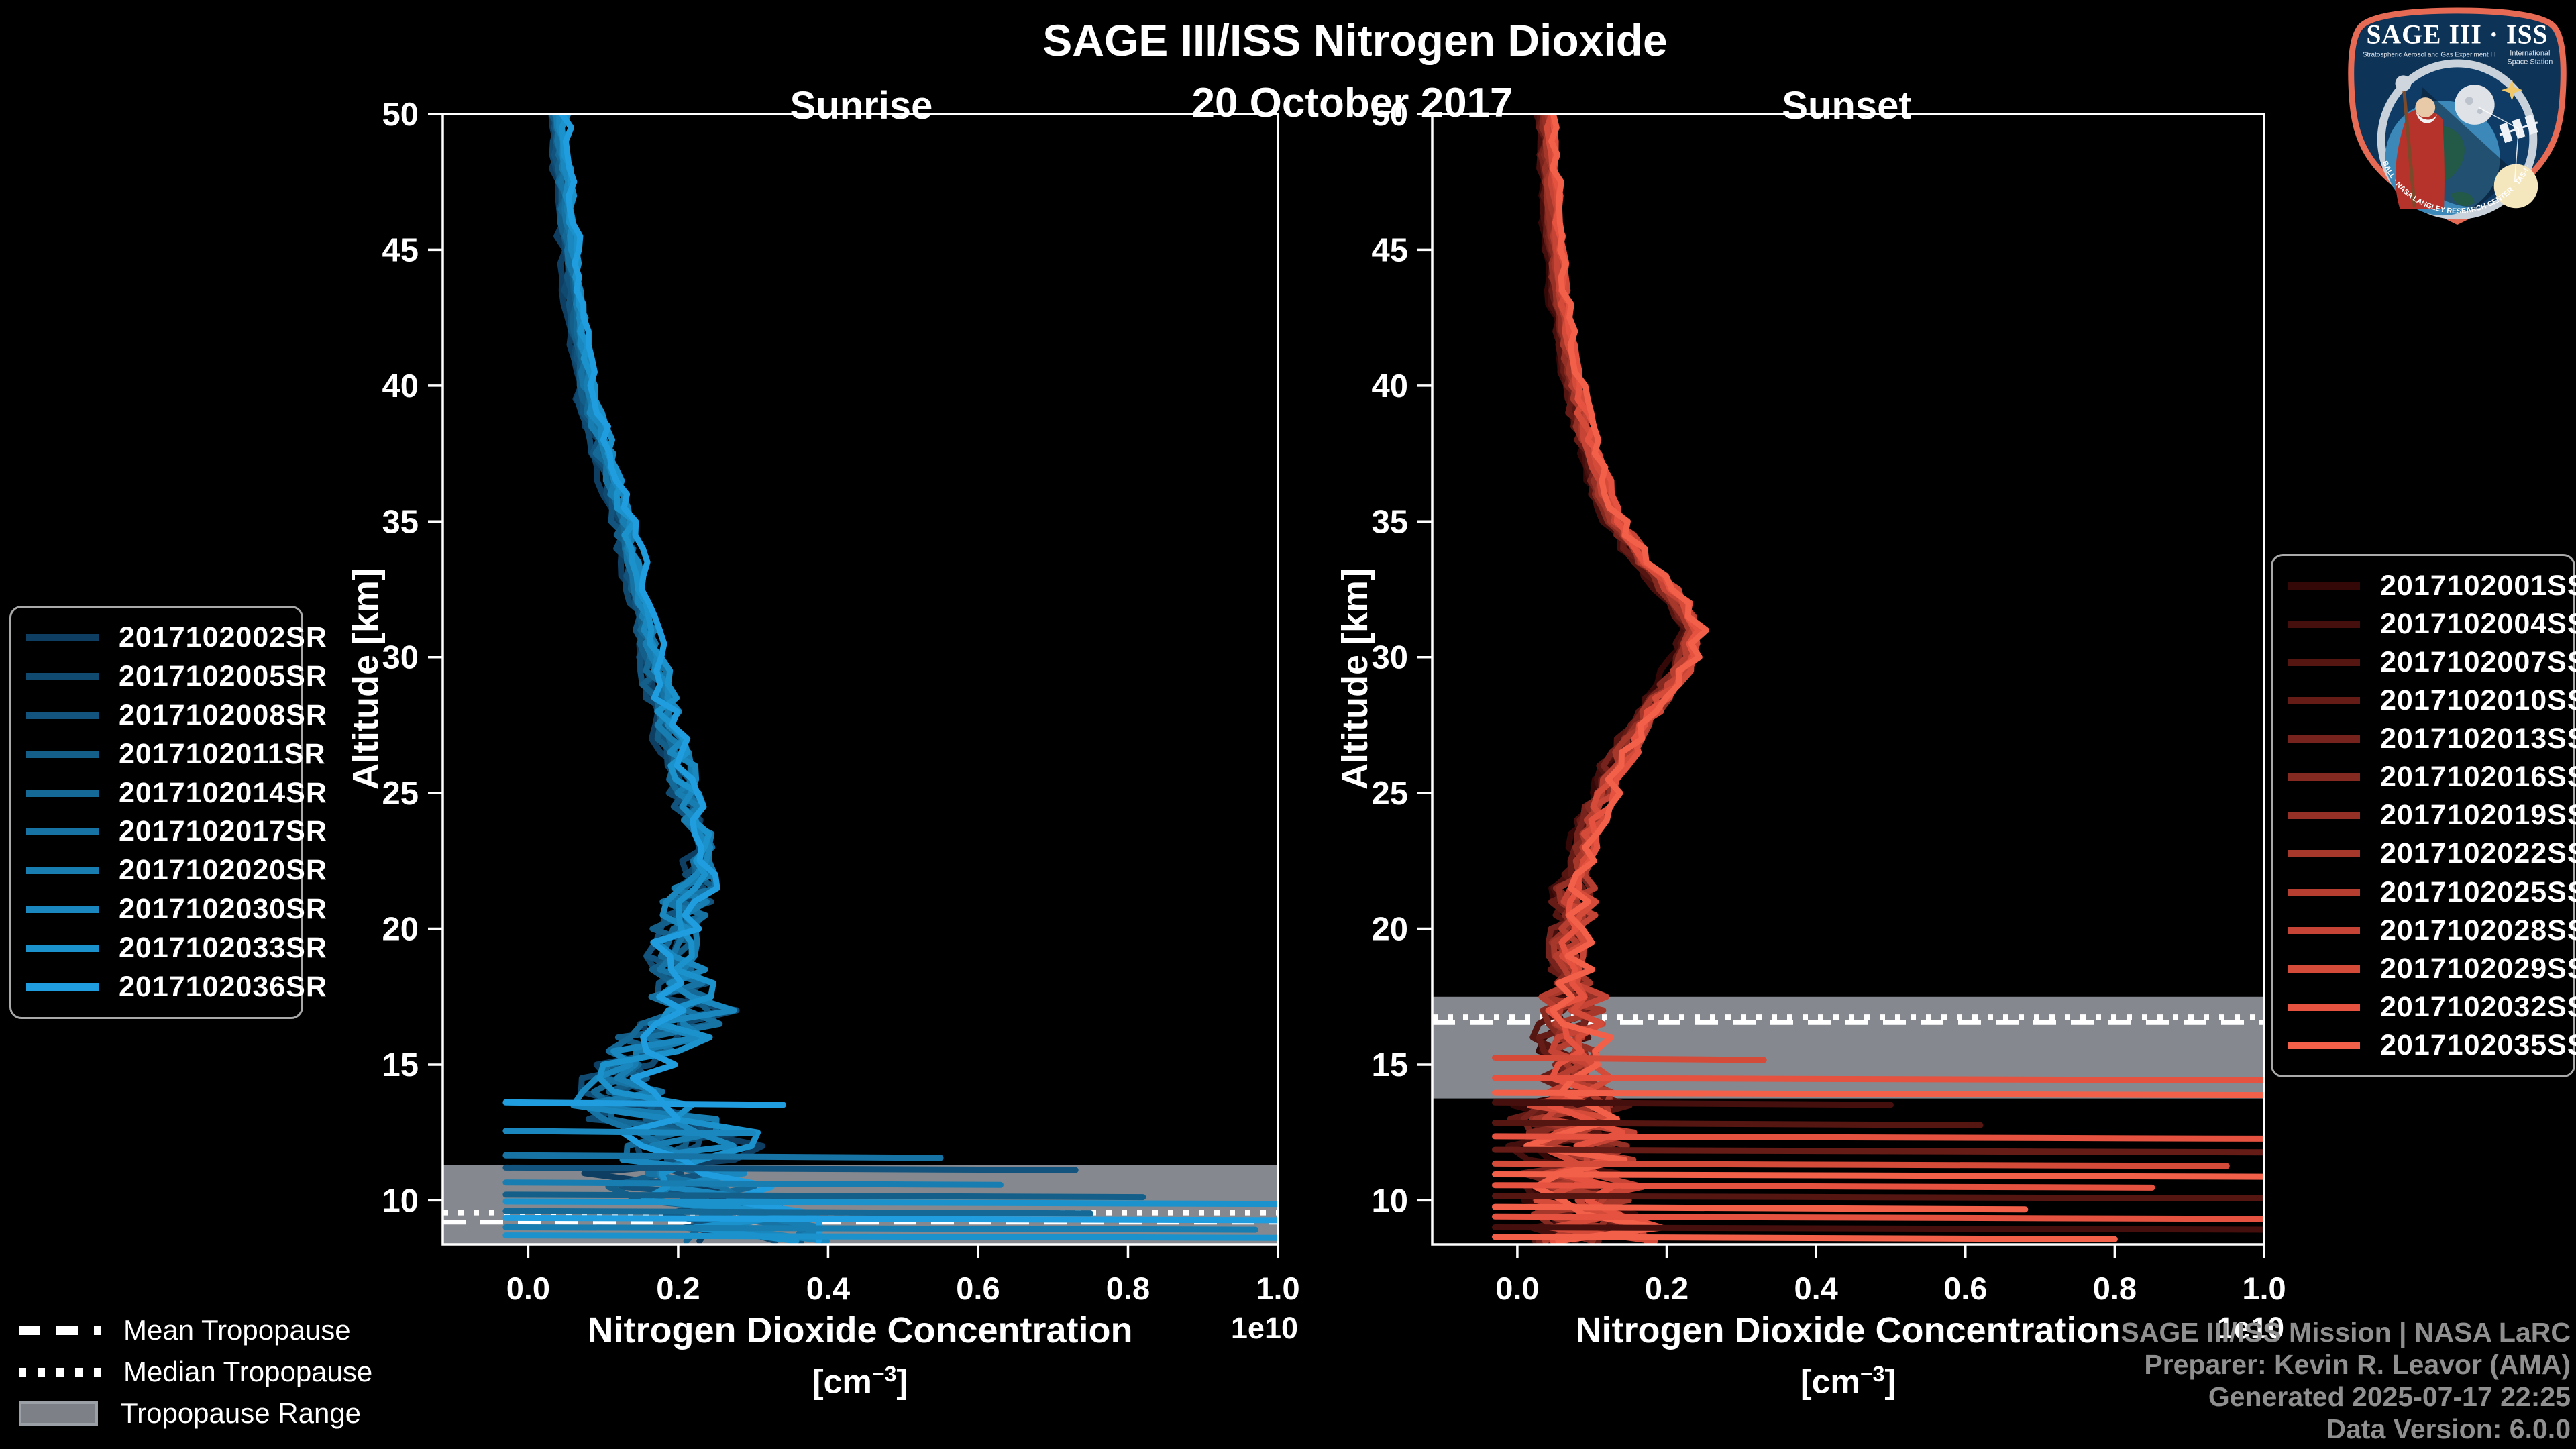  I want to click on legend-item-2017102020SR: 2017102020SR, so click(176, 870).